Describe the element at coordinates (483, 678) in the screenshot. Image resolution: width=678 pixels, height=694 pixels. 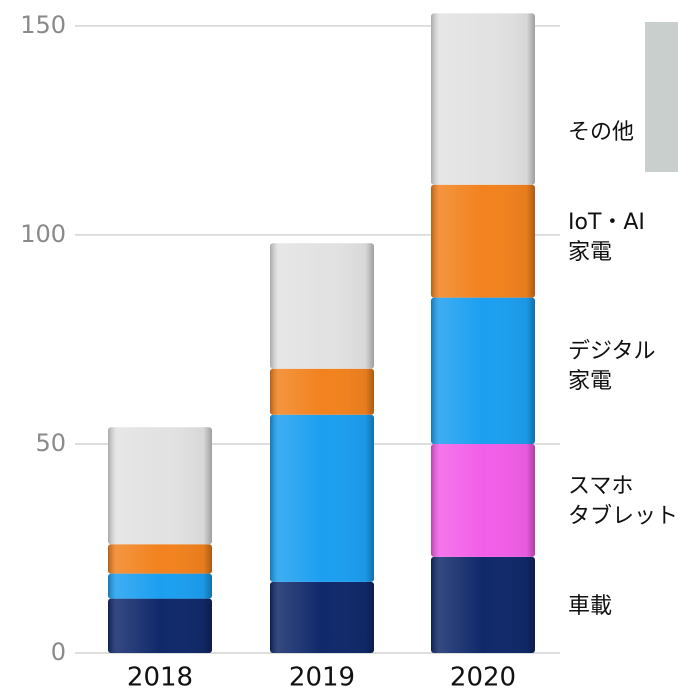
I see `x-tick-label: 2020` at that location.